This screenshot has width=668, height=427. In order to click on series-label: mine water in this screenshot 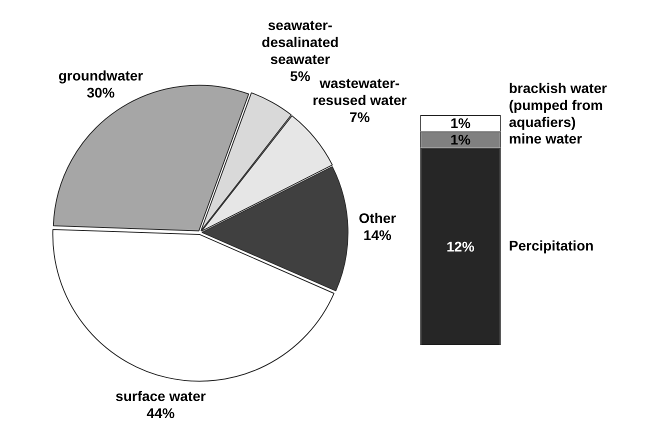, I will do `click(545, 138)`.